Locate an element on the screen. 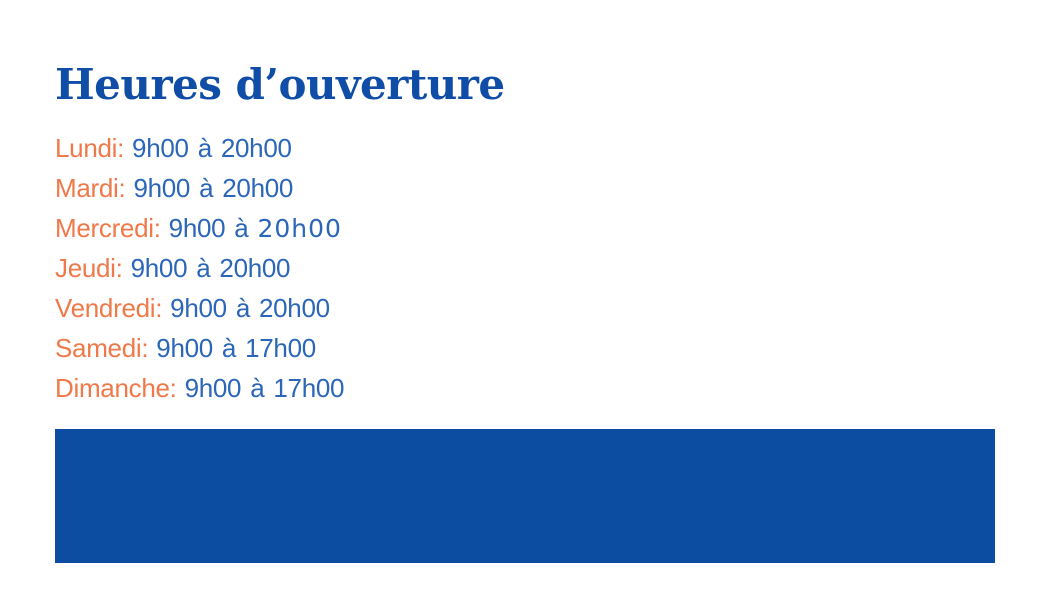  schedule-row: Samedi: 9h00 à 17h00 is located at coordinates (199, 348).